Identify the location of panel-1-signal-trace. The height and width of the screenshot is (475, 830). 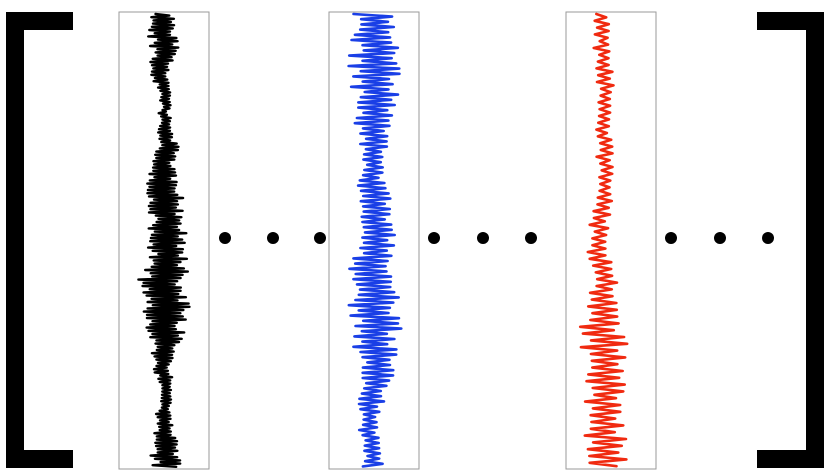
(164, 240).